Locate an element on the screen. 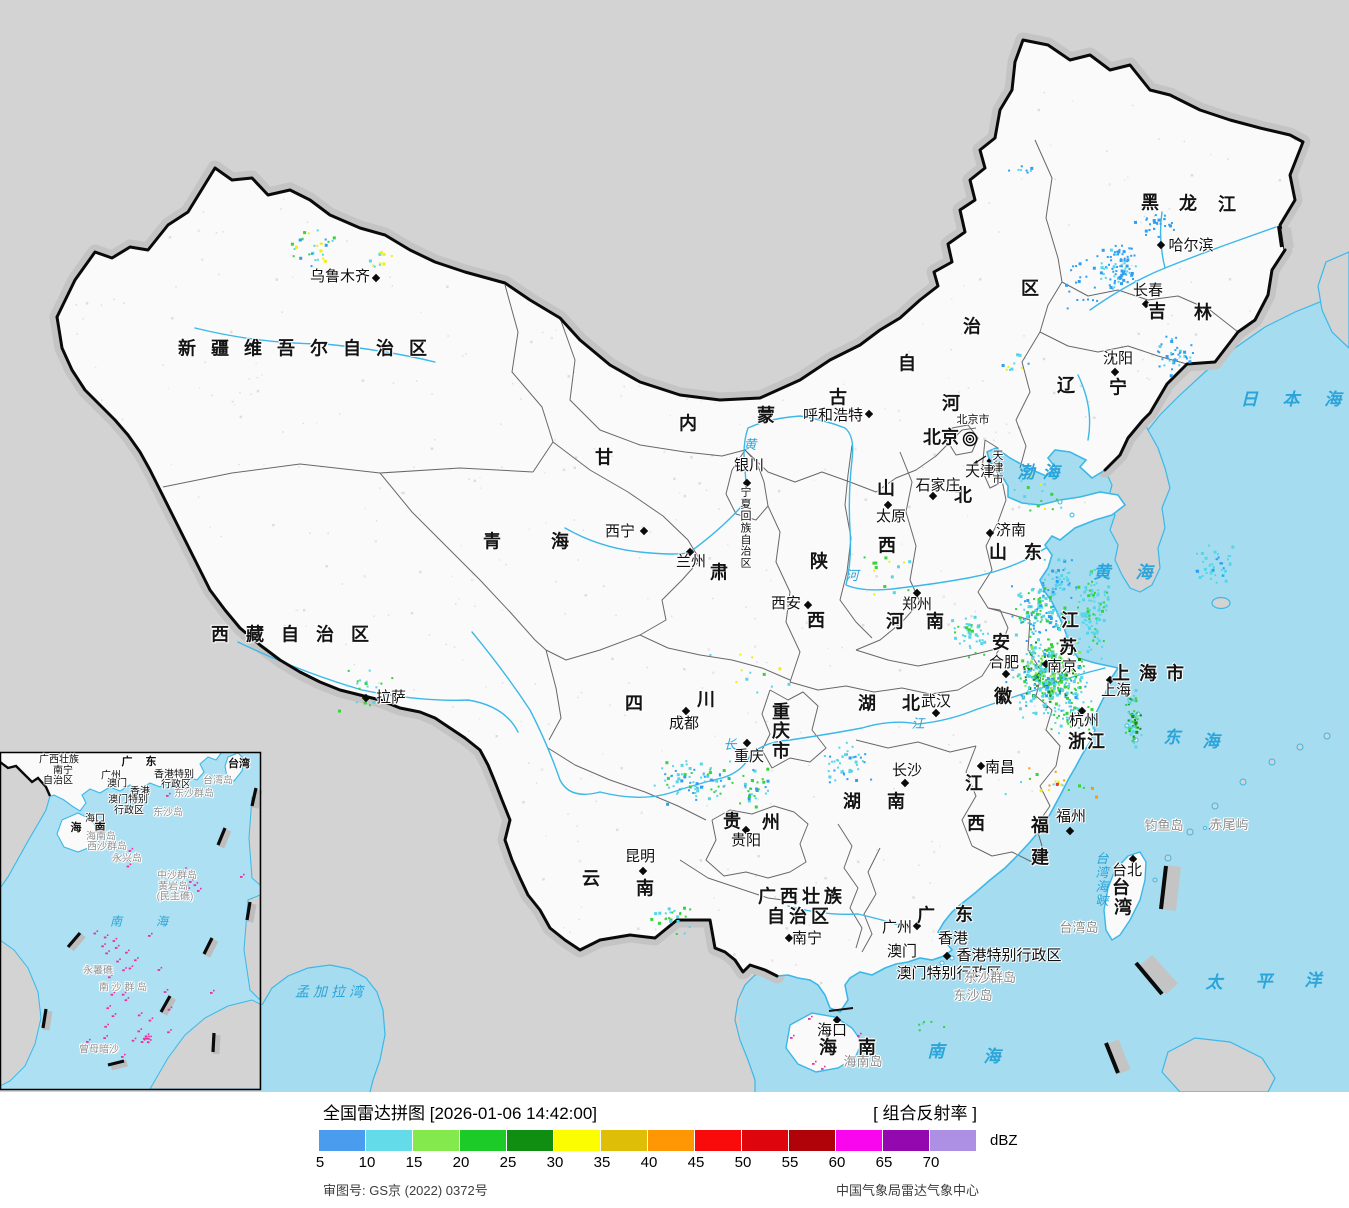 This screenshot has height=1208, width=1349. tianjin-pointer is located at coordinates (978, 461).